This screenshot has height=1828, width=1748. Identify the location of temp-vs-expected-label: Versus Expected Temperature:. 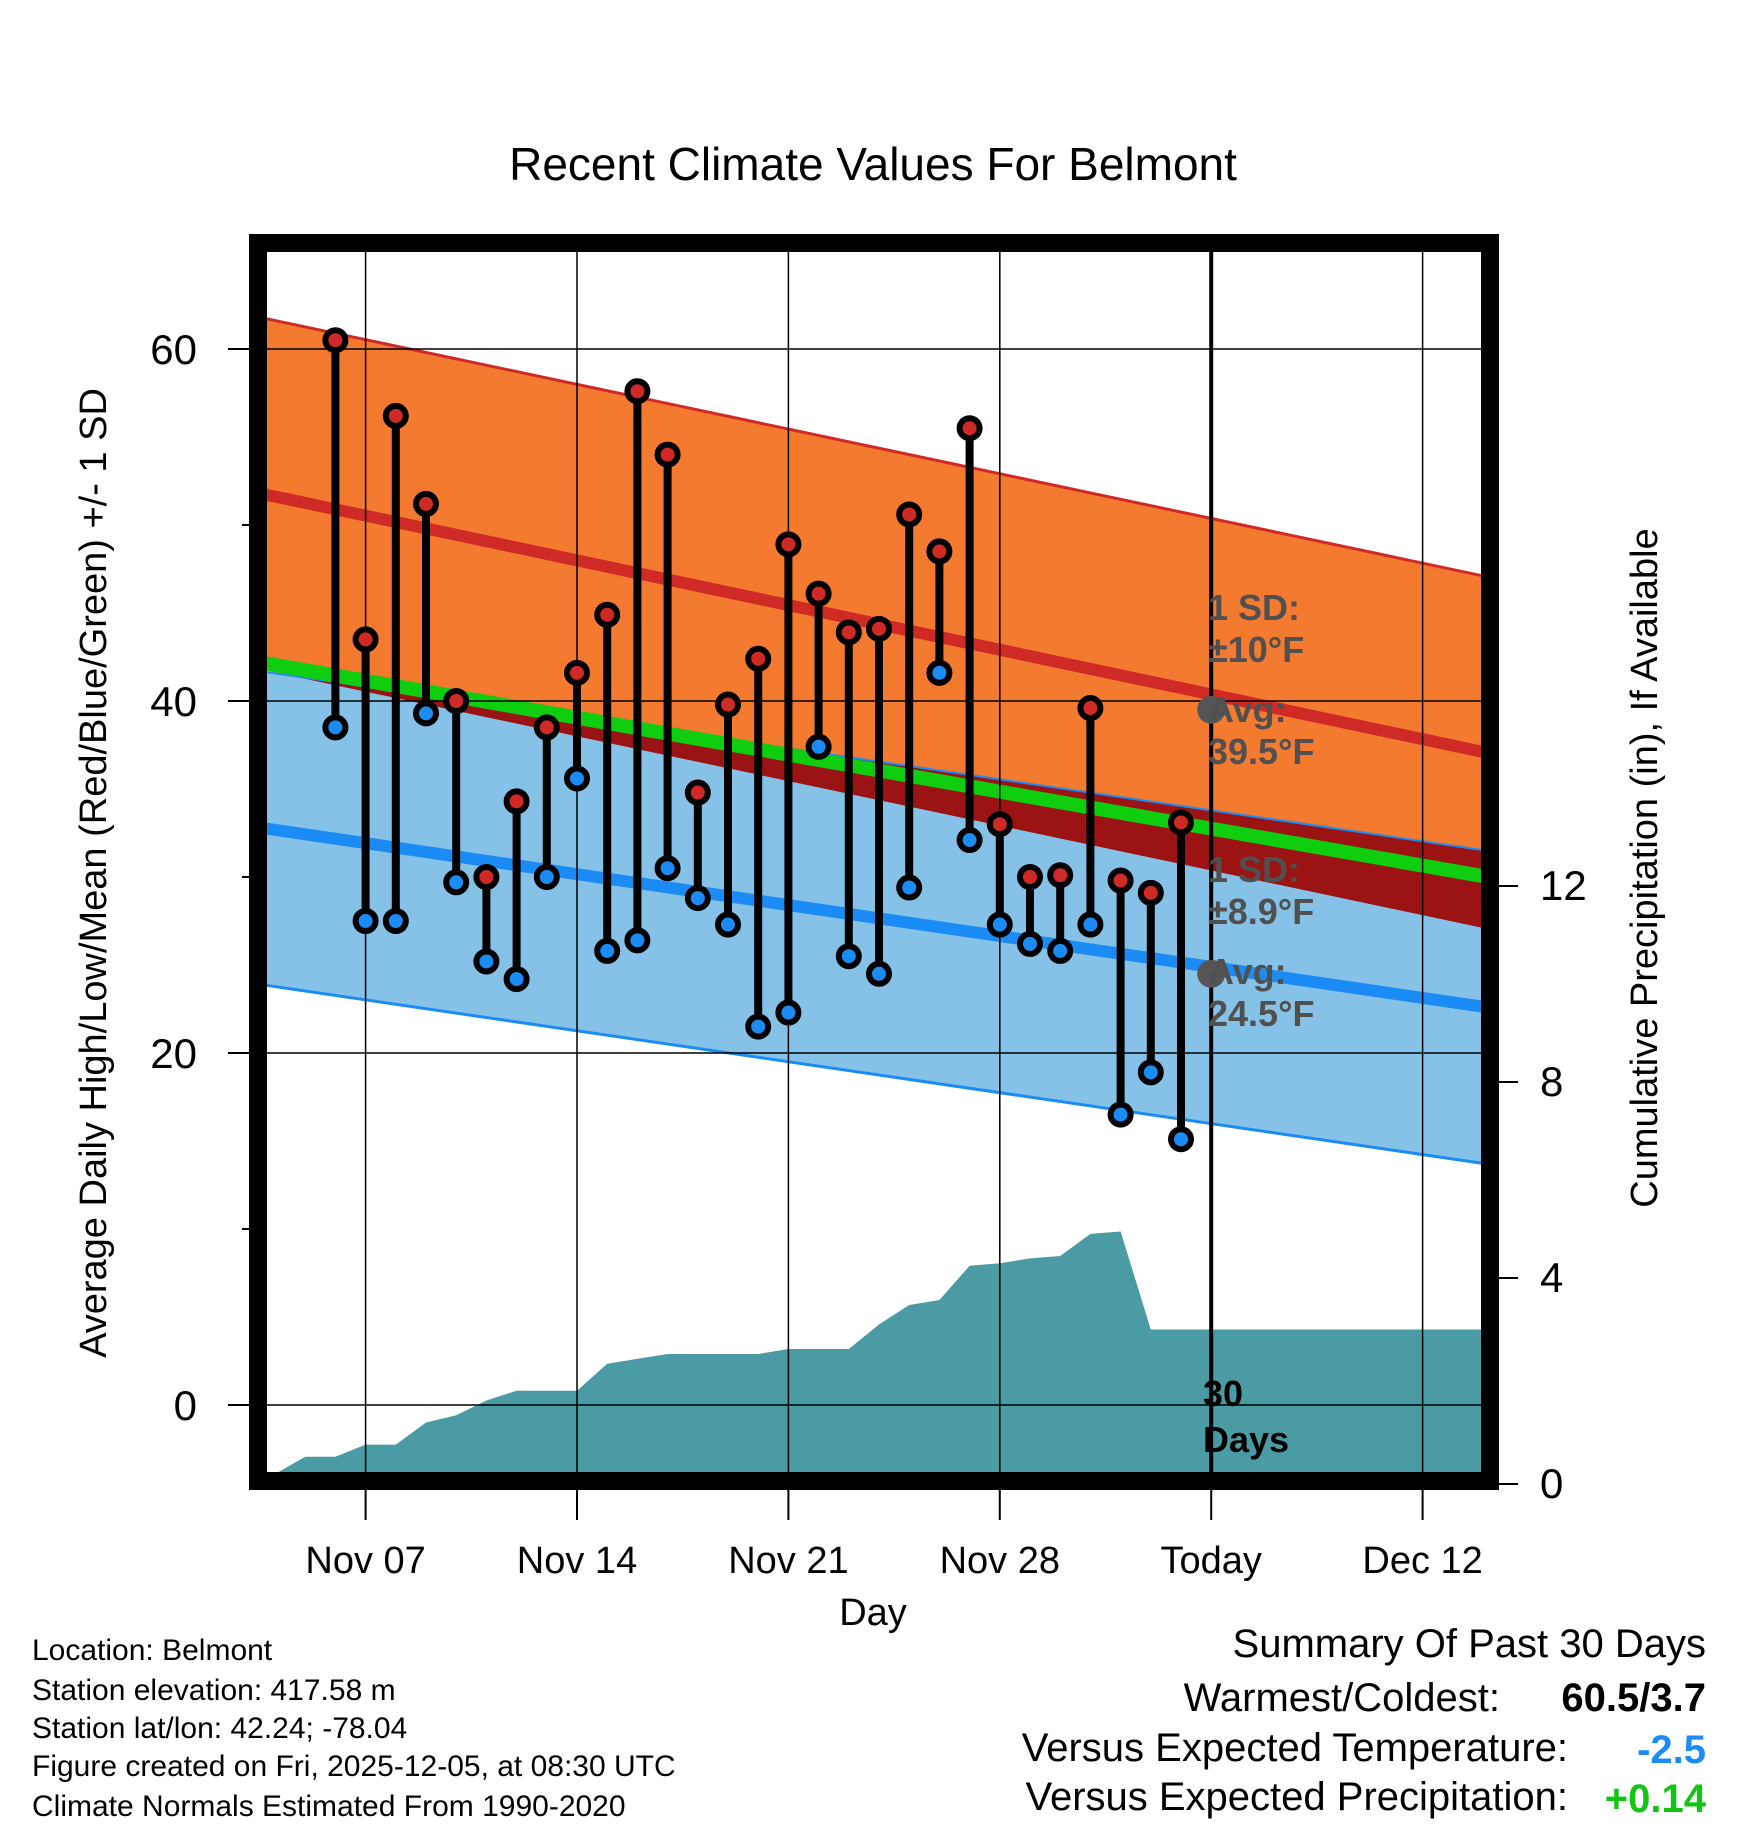
(1295, 1748).